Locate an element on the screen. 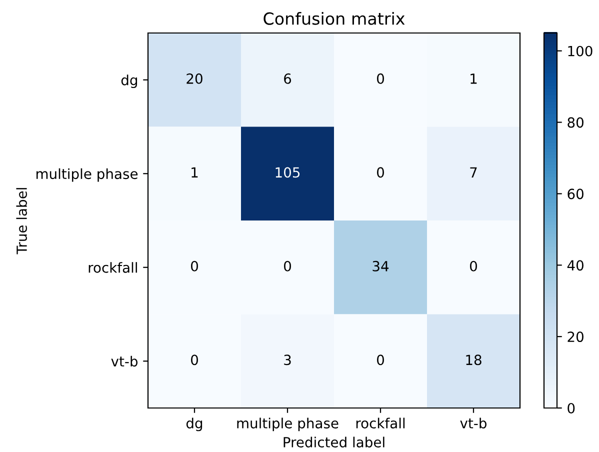 The height and width of the screenshot is (452, 599). y-tick-label: dg is located at coordinates (129, 81).